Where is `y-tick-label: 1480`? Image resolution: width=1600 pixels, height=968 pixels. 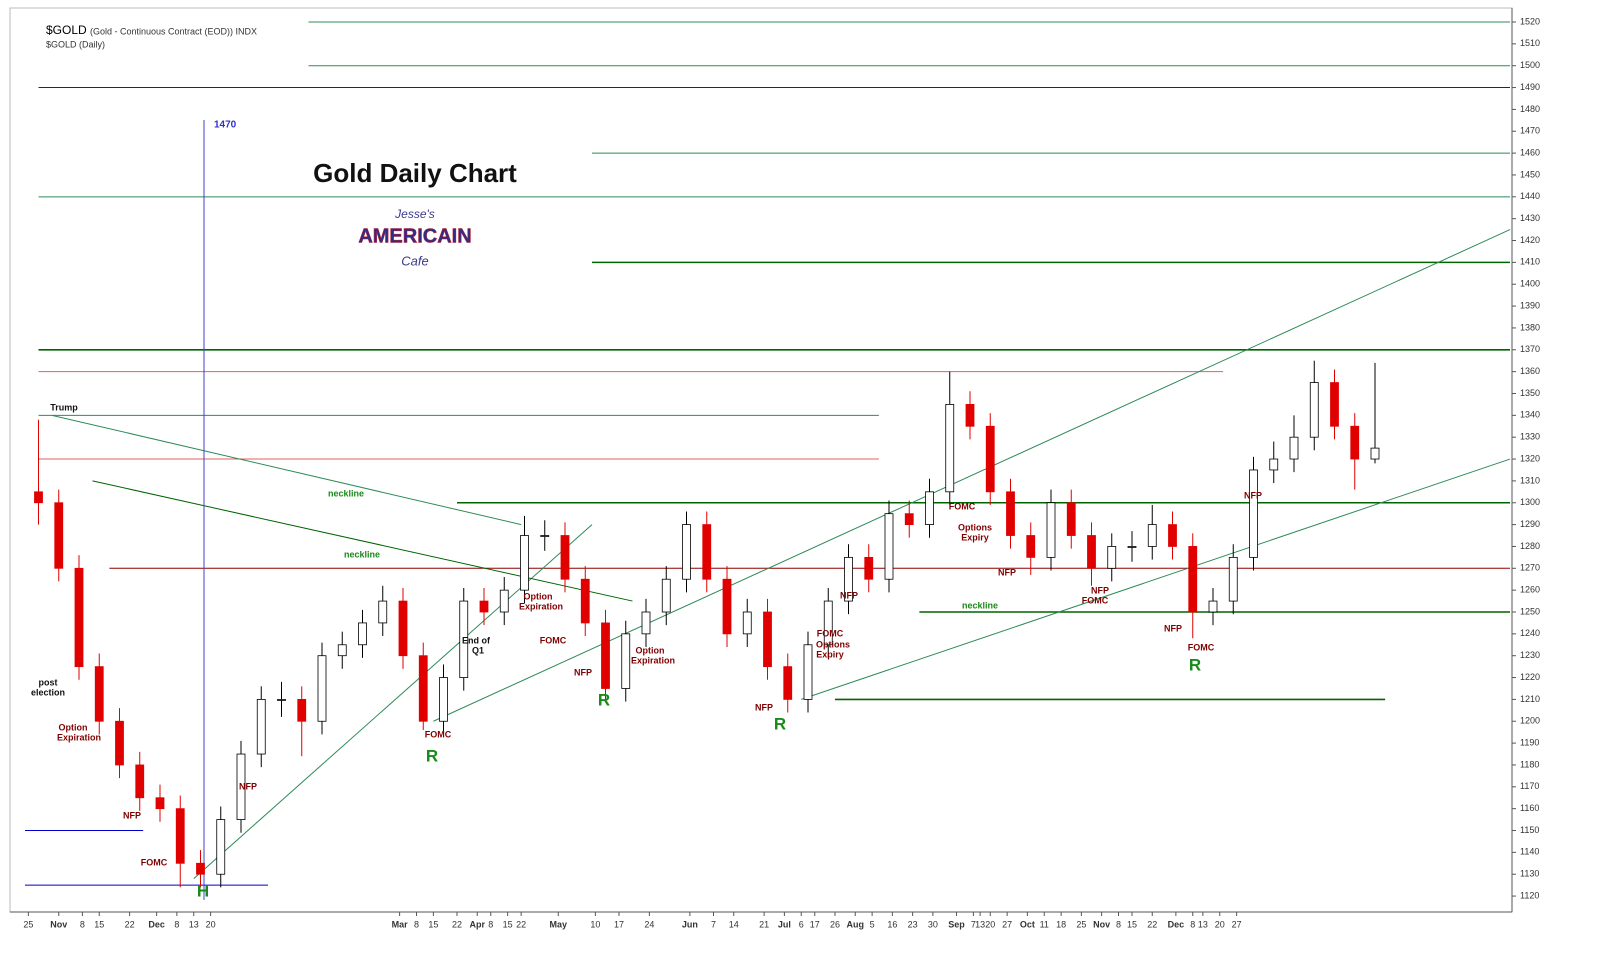
y-tick-label: 1480 is located at coordinates (1530, 109).